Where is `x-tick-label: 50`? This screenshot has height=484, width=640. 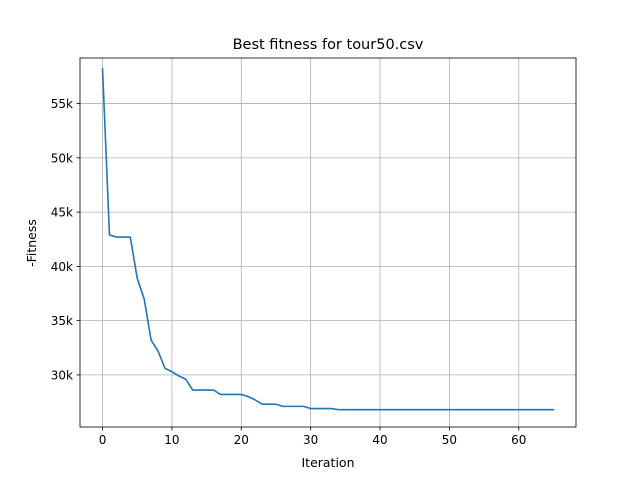
x-tick-label: 50 is located at coordinates (449, 440).